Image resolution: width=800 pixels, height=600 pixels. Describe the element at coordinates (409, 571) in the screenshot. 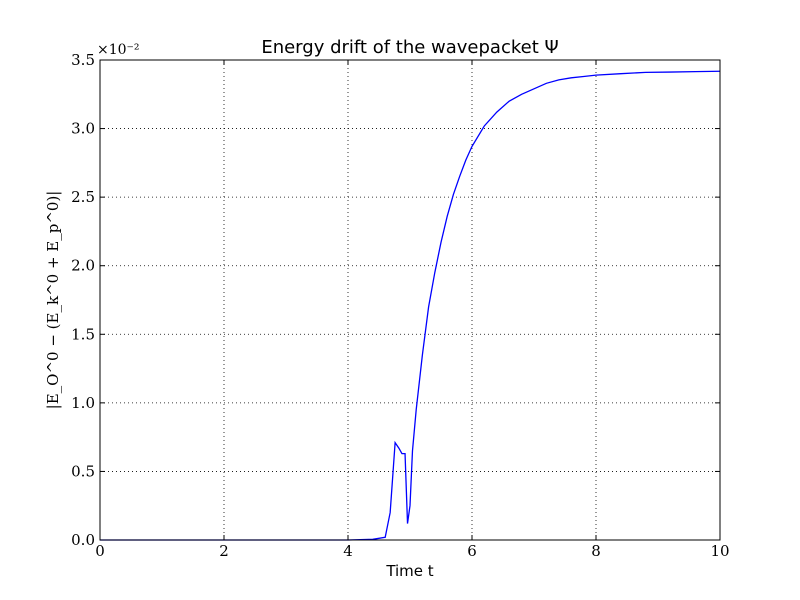

I see `x-axis-label: Time t` at that location.